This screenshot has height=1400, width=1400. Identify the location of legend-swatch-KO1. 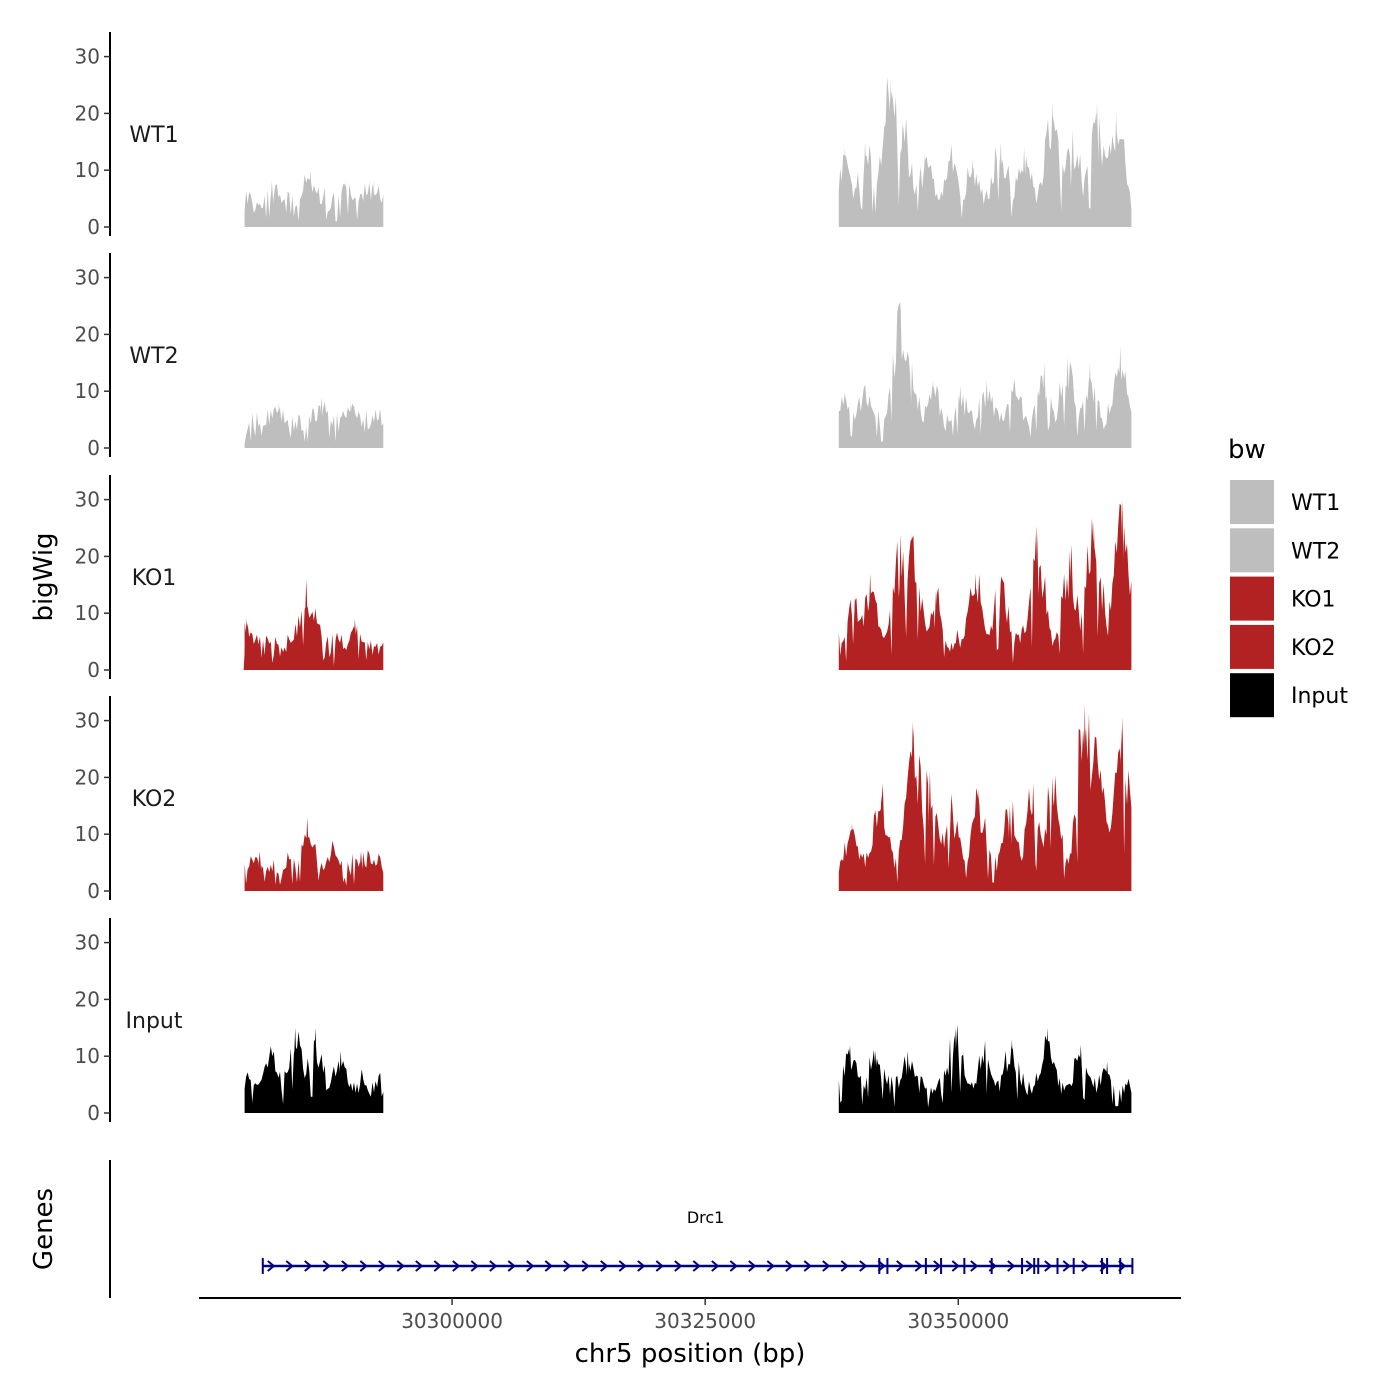
(1252, 598).